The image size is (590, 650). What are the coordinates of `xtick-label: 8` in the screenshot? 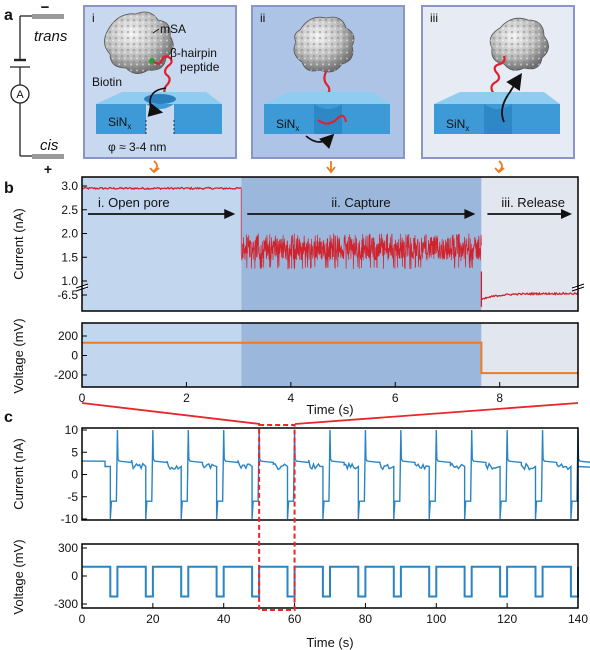 It's located at (499, 398).